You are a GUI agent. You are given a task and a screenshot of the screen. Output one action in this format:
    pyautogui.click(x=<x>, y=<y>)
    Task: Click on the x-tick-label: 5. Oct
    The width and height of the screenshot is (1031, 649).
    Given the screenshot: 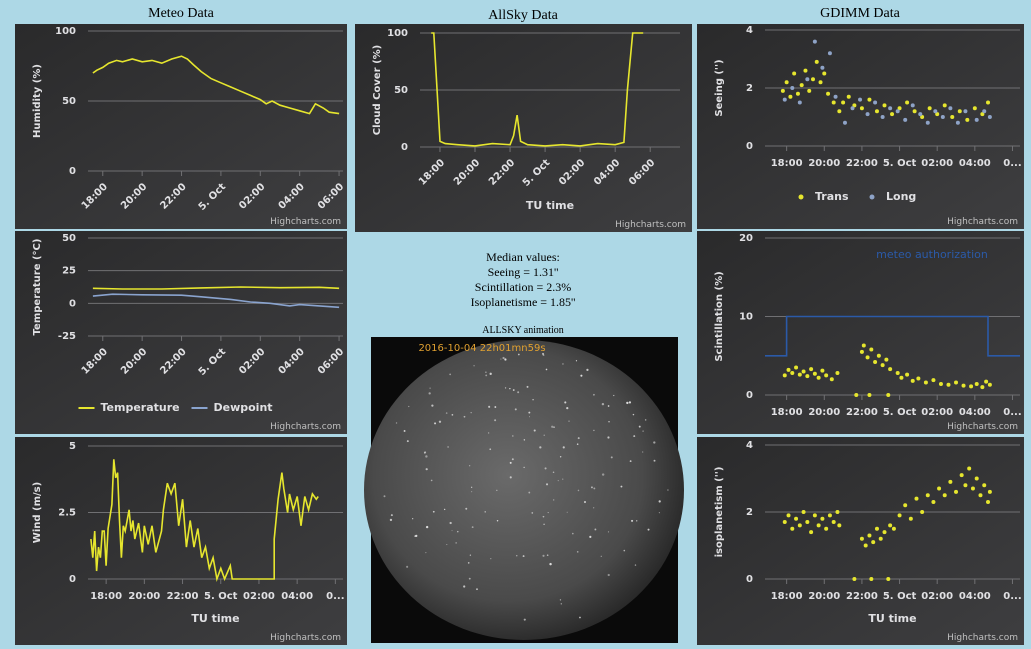 What is the action you would take?
    pyautogui.click(x=900, y=163)
    